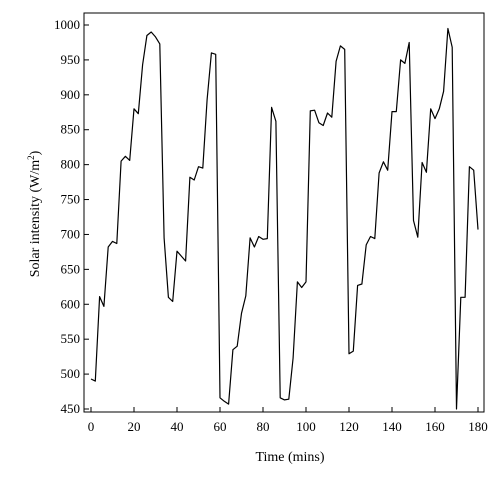  Describe the element at coordinates (349, 426) in the screenshot. I see `x-tick-label: 120` at that location.